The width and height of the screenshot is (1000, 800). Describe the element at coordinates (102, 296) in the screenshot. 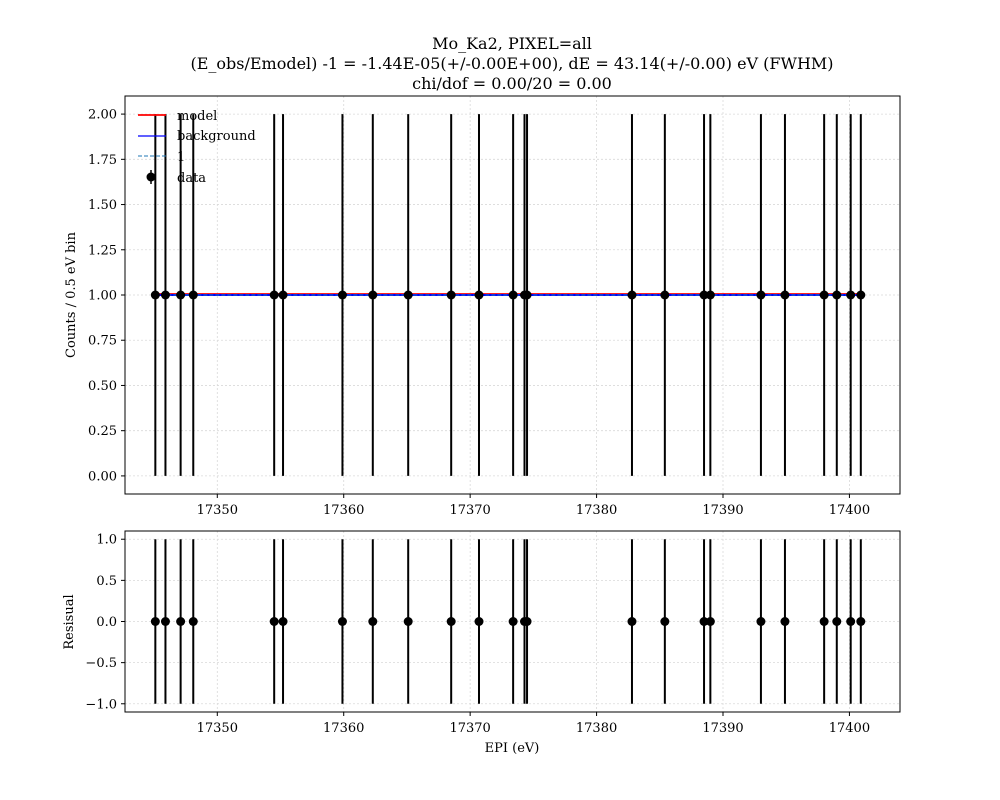

I see `main-y-tick-label: 1.00` at that location.